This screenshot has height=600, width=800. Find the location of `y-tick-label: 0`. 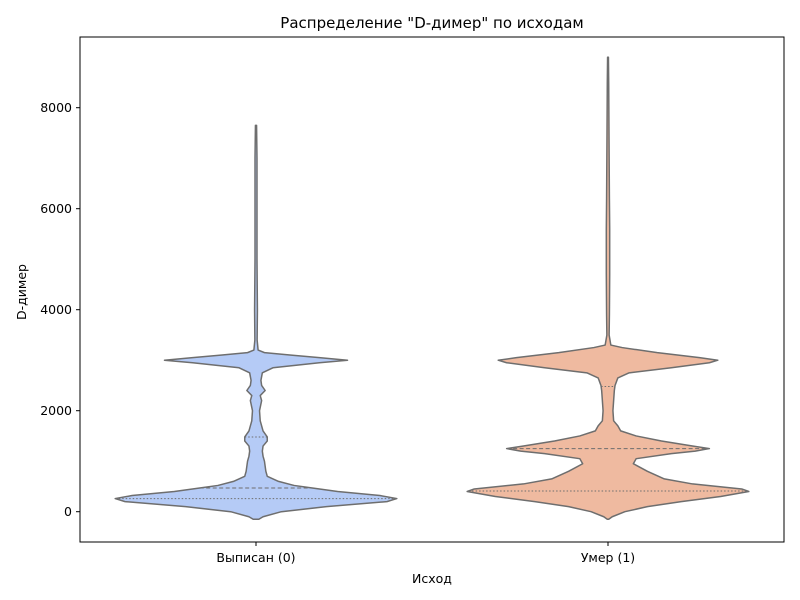

y-tick-label: 0 is located at coordinates (68, 511).